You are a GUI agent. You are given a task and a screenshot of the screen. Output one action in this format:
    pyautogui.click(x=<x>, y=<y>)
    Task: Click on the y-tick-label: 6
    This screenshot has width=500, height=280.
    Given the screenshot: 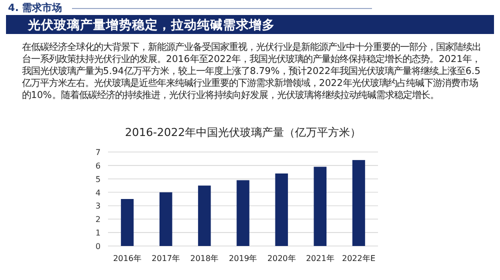 What is the action you would take?
    pyautogui.click(x=98, y=165)
    